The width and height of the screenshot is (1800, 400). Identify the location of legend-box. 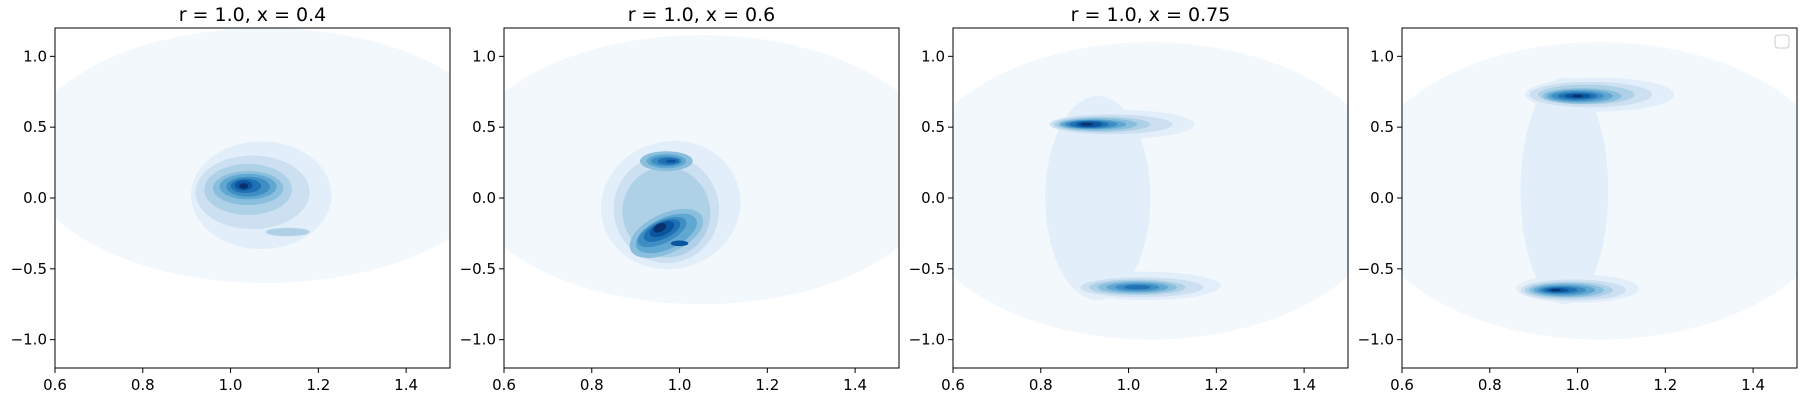
(1782, 41).